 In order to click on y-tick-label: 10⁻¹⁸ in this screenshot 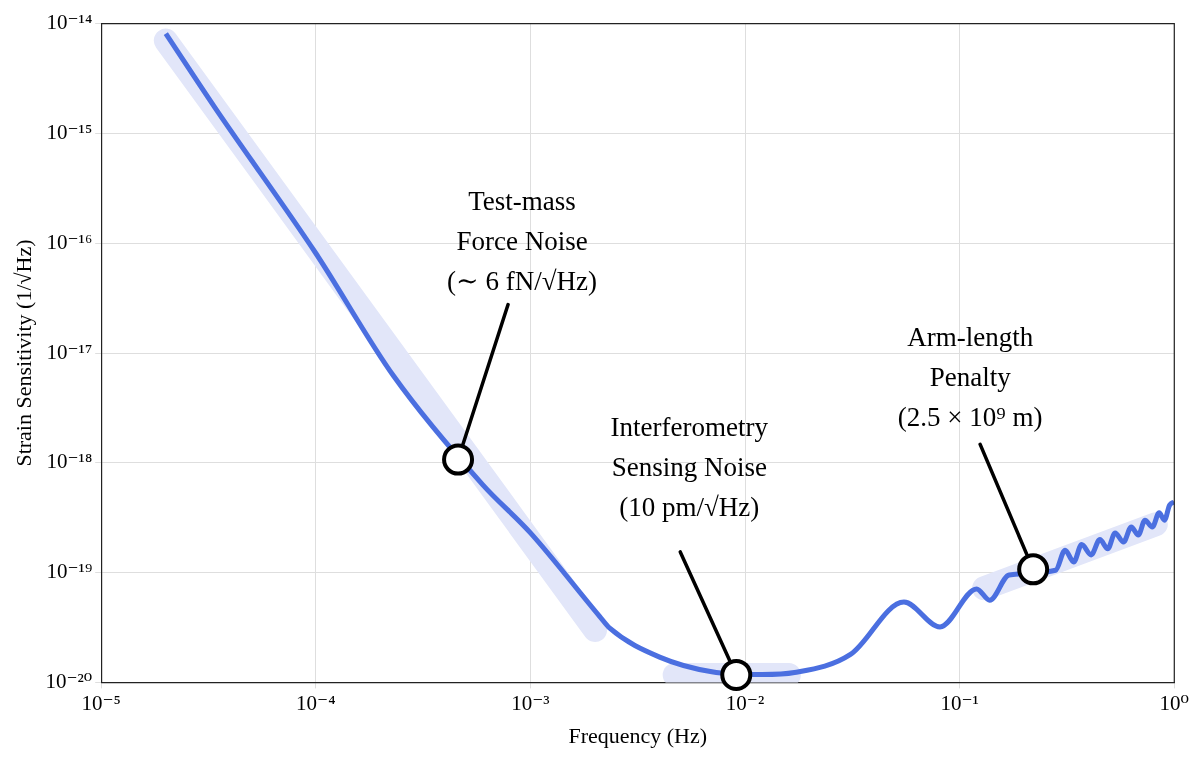, I will do `click(69, 461)`.